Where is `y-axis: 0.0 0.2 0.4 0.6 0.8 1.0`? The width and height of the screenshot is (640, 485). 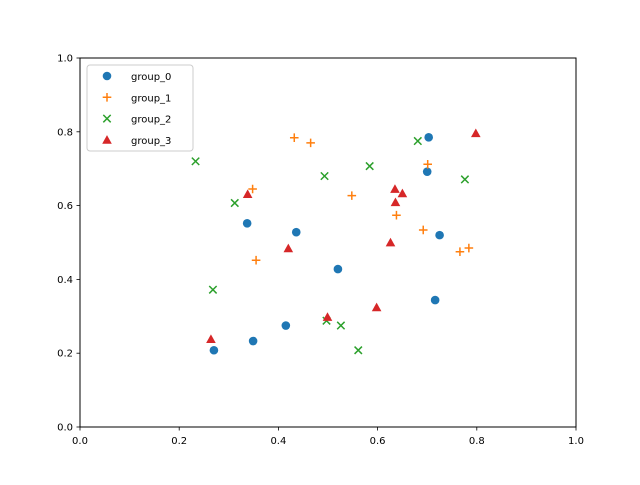 y-axis: 0.0 0.2 0.4 0.6 0.8 1.0 is located at coordinates (68, 244).